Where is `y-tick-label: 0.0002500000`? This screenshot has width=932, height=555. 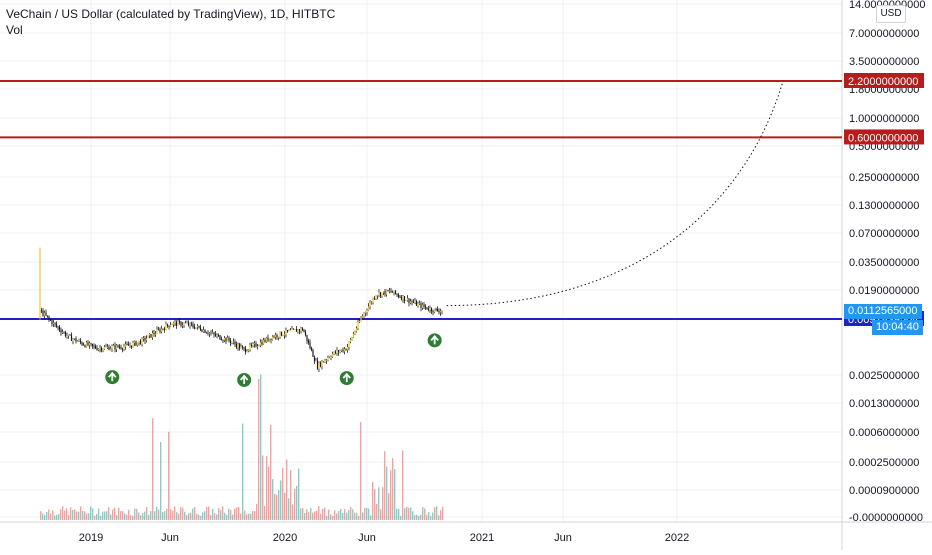 y-tick-label: 0.0002500000 is located at coordinates (884, 463).